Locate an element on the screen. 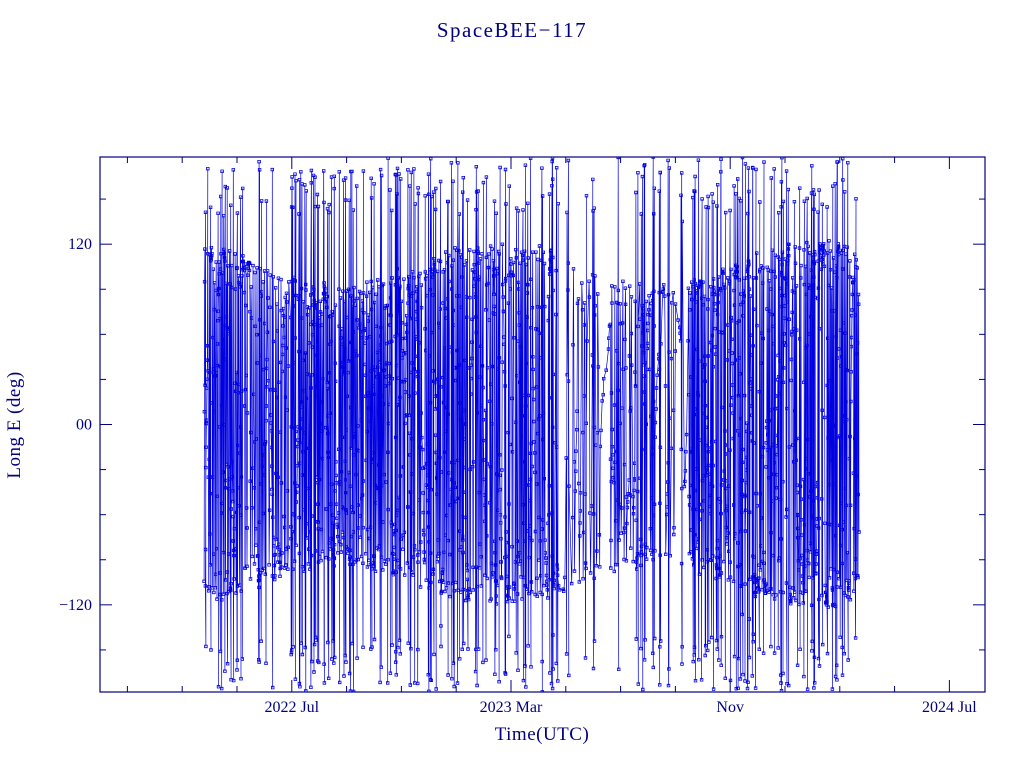 The image size is (1024, 768). tick-label: 120 is located at coordinates (80, 244).